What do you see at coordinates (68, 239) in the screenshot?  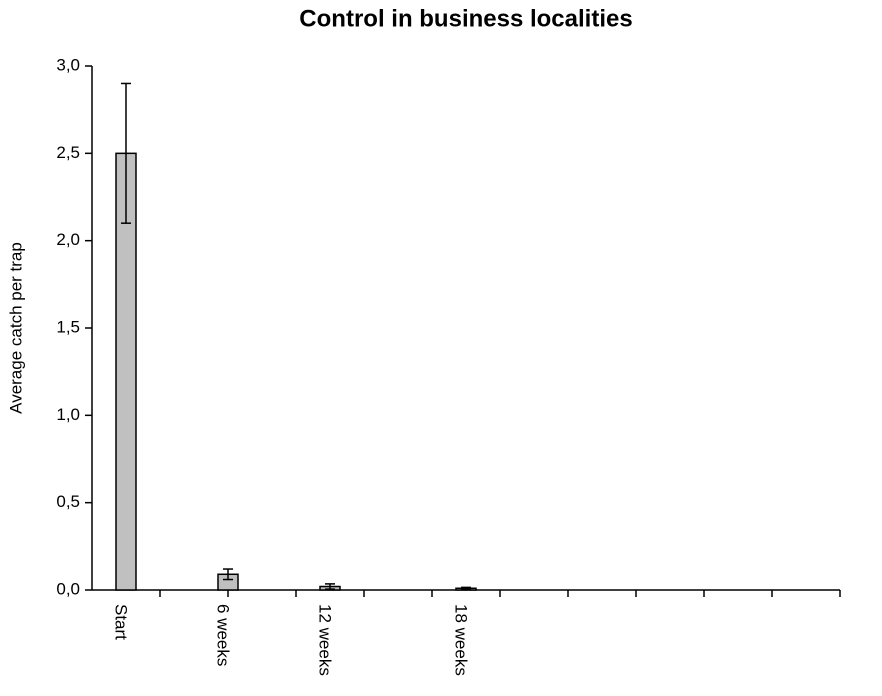 I see `y-tick-label: 2,0` at bounding box center [68, 239].